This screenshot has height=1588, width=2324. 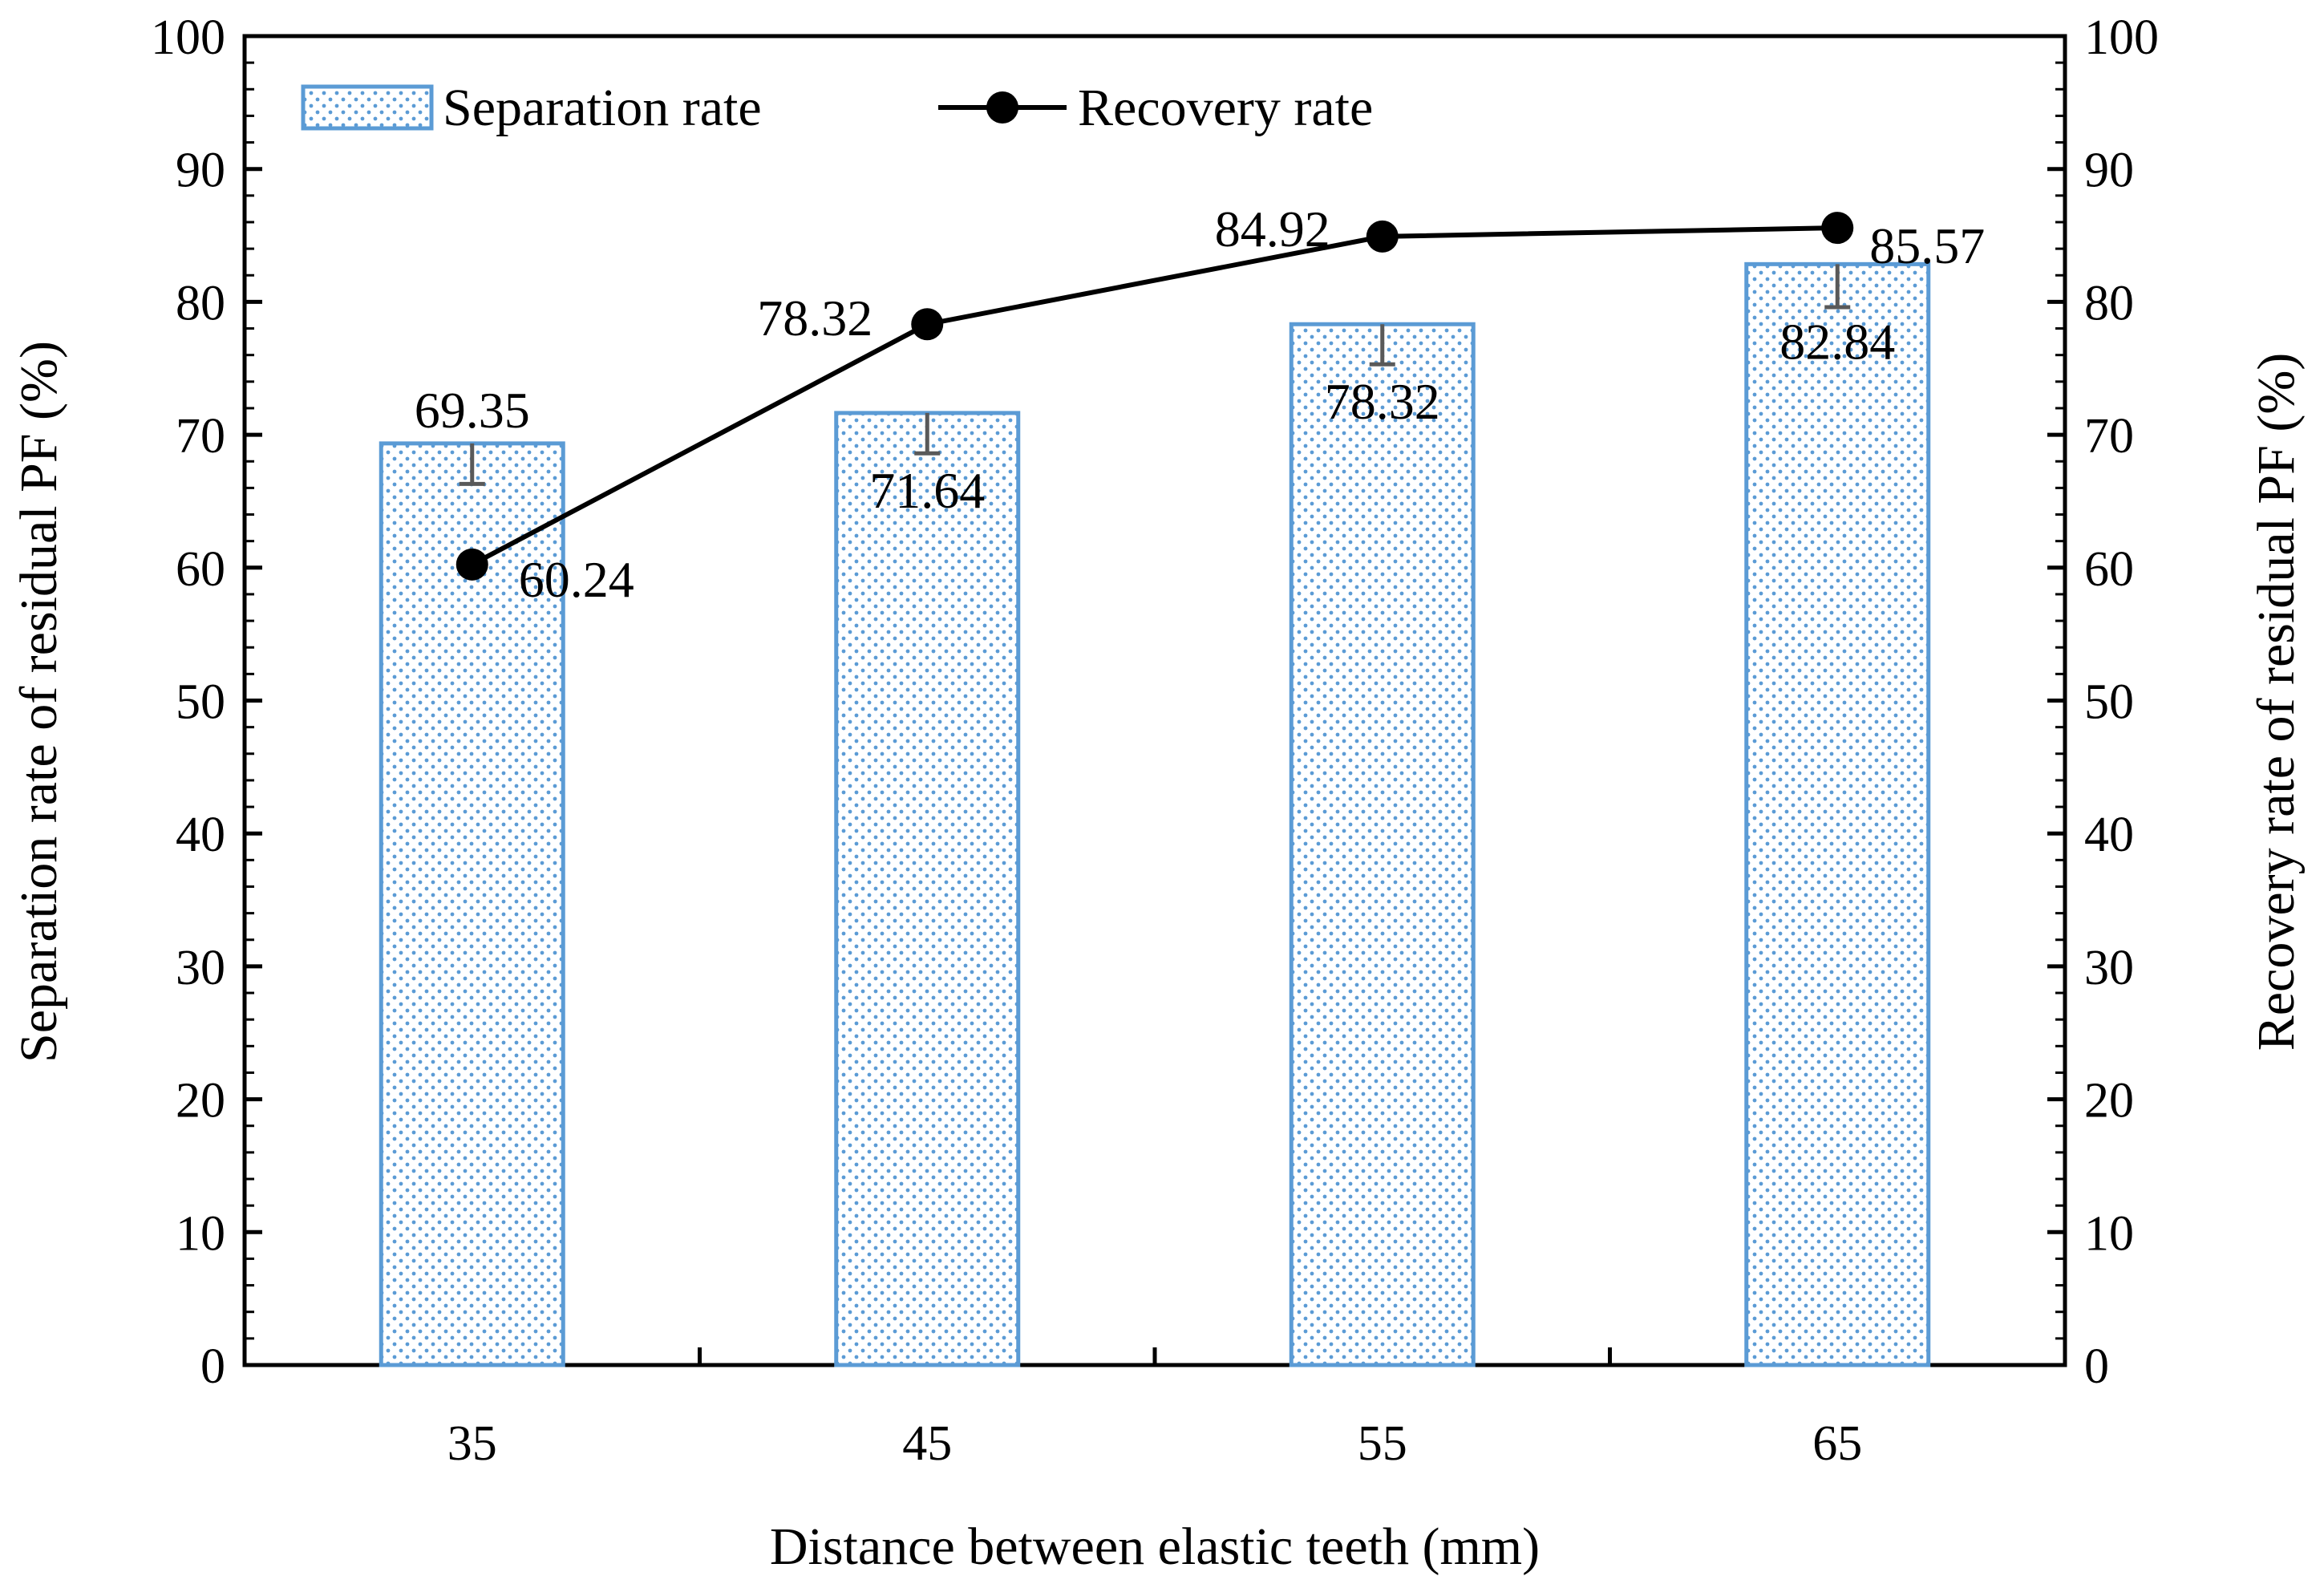 I want to click on y-left-tick-label: 10, so click(x=200, y=1233).